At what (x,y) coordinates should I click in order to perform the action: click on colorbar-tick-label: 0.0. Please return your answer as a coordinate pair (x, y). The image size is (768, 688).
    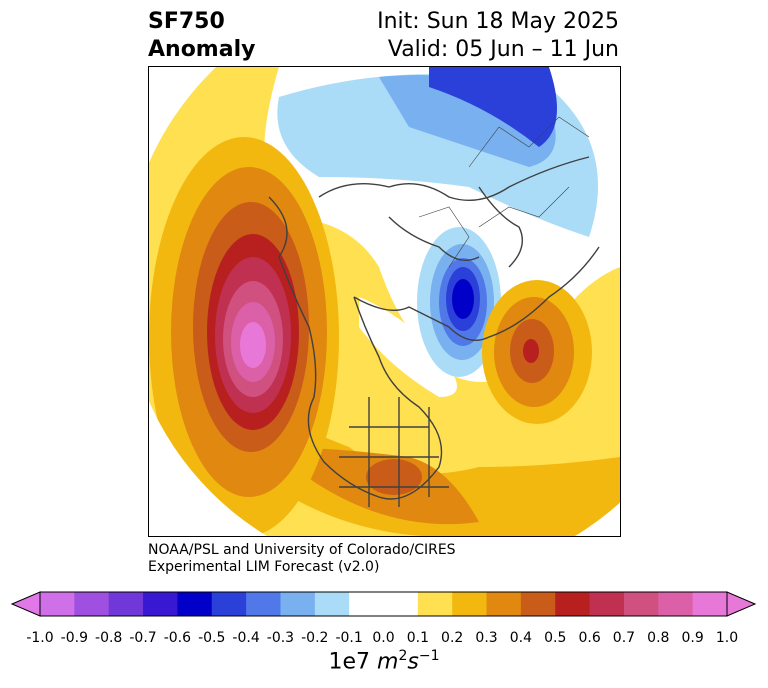
    Looking at the image, I should click on (383, 638).